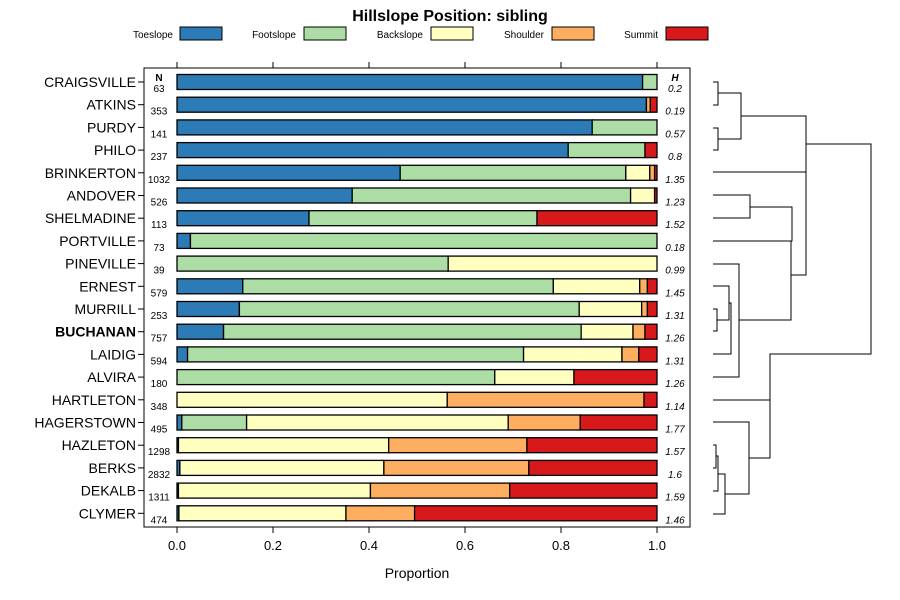 This screenshot has width=900, height=600. What do you see at coordinates (159, 157) in the screenshot?
I see `n-value: 237` at bounding box center [159, 157].